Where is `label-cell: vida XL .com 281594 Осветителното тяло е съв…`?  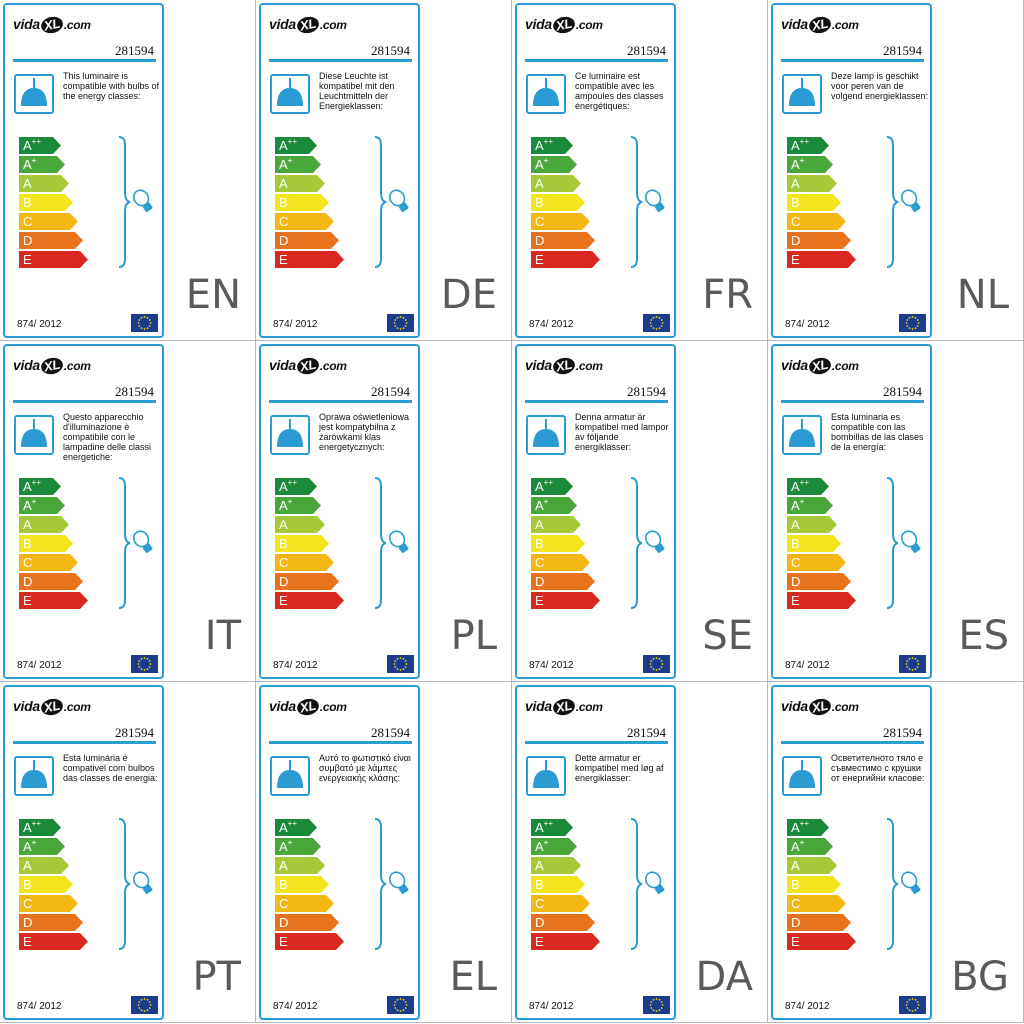
label-cell: vida XL .com 281594 Осветителното тяло е съв… is located at coordinates (896, 852).